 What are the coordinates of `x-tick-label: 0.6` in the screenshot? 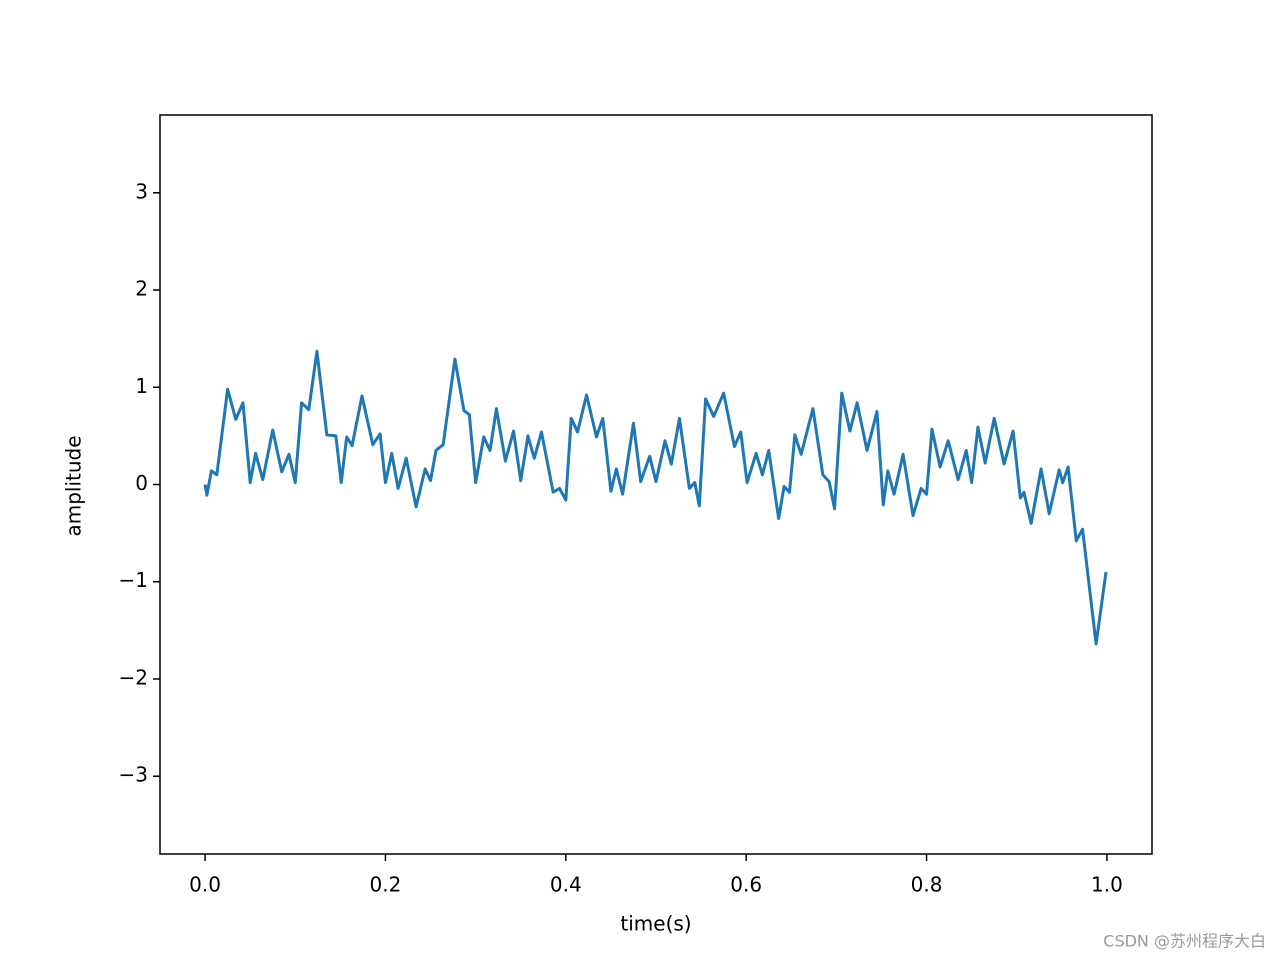 It's located at (746, 885).